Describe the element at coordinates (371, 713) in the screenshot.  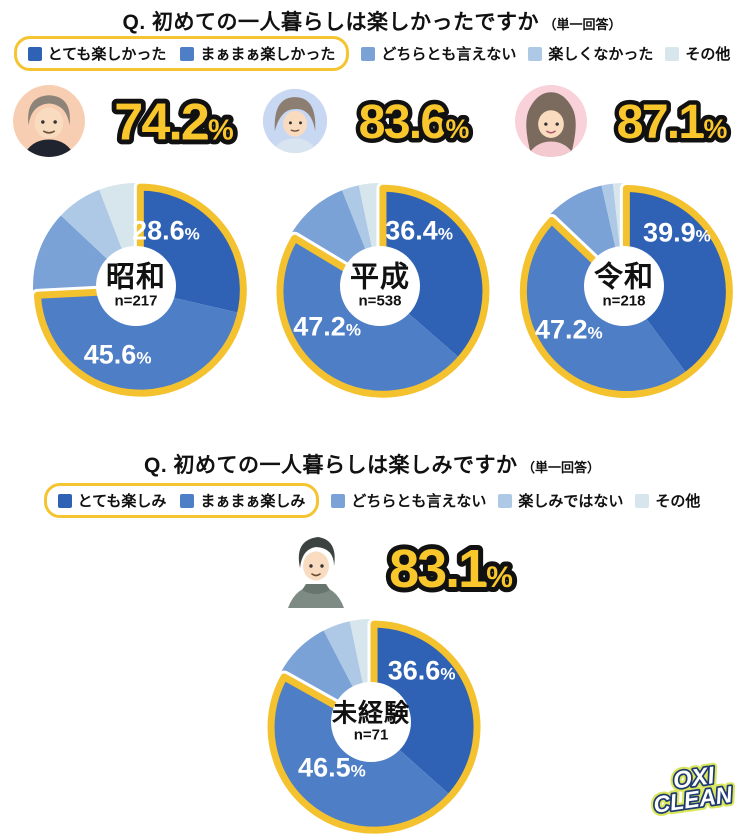
I see `group-name: 未経験` at that location.